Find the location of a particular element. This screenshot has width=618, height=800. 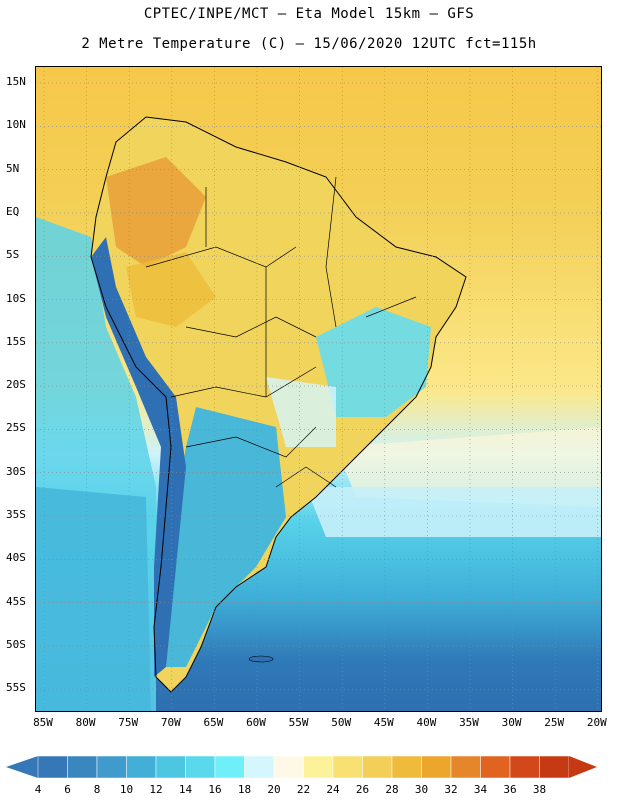

lat-label-30s: 30S is located at coordinates (16, 471).